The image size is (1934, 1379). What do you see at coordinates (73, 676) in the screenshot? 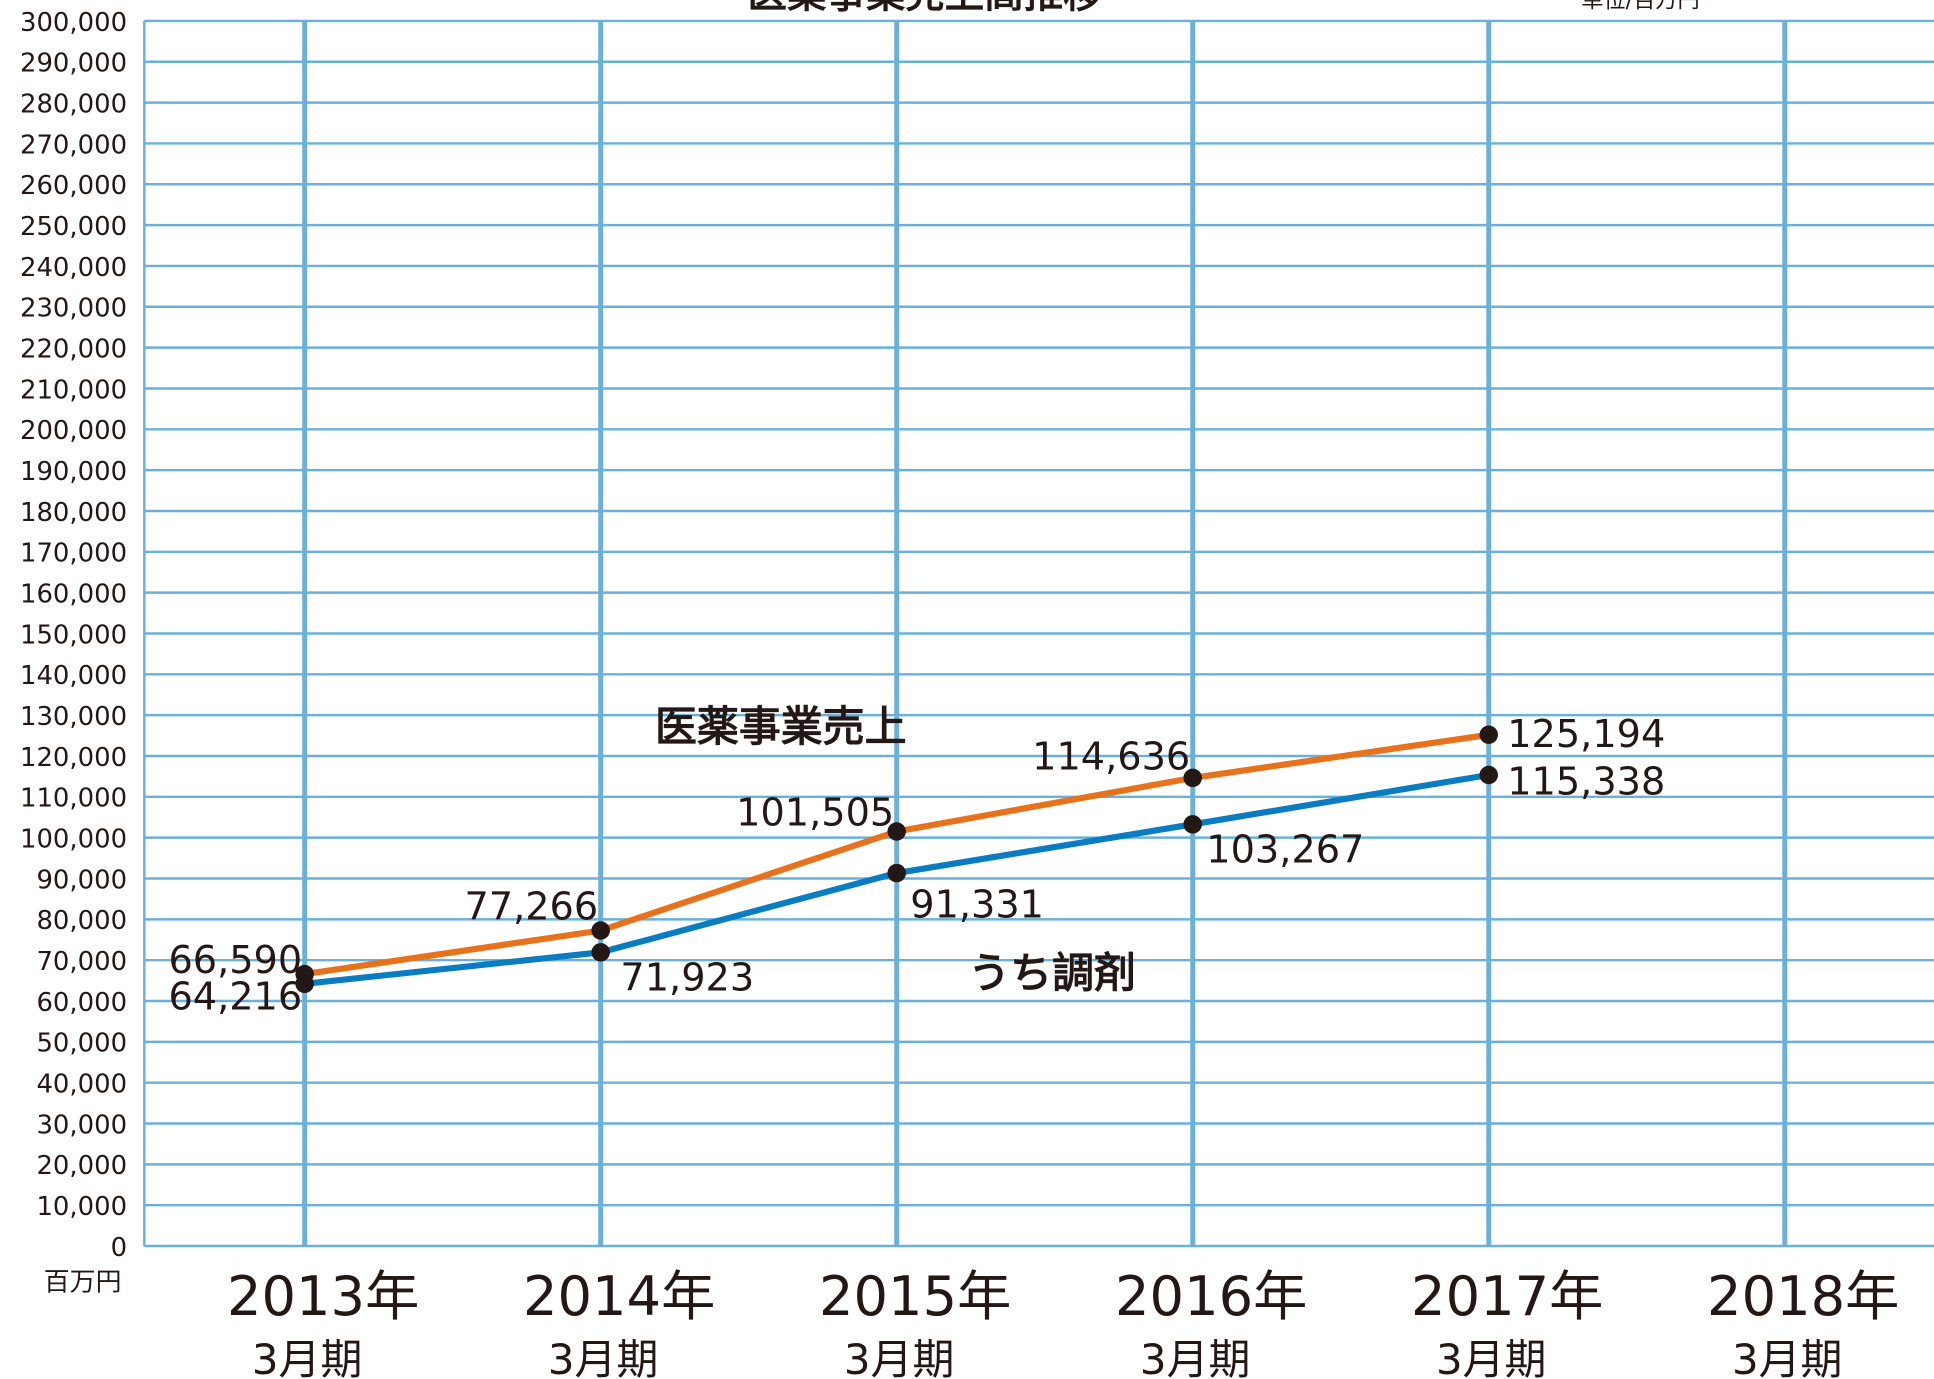
I see `y-tick-label: 140,000` at bounding box center [73, 676].